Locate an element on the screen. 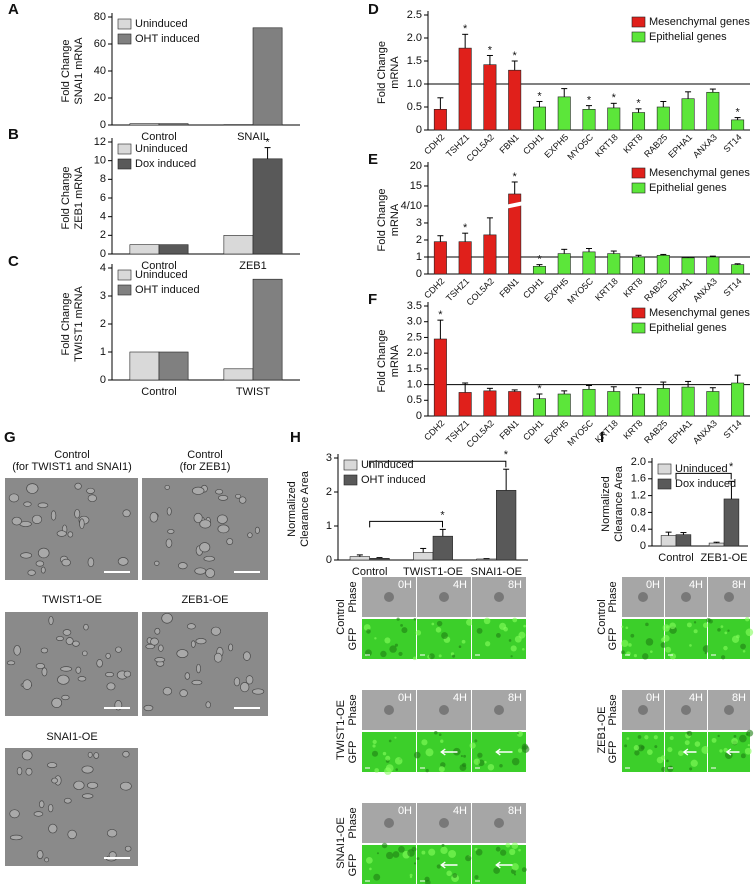  panel-letter: A is located at coordinates (13, 9).